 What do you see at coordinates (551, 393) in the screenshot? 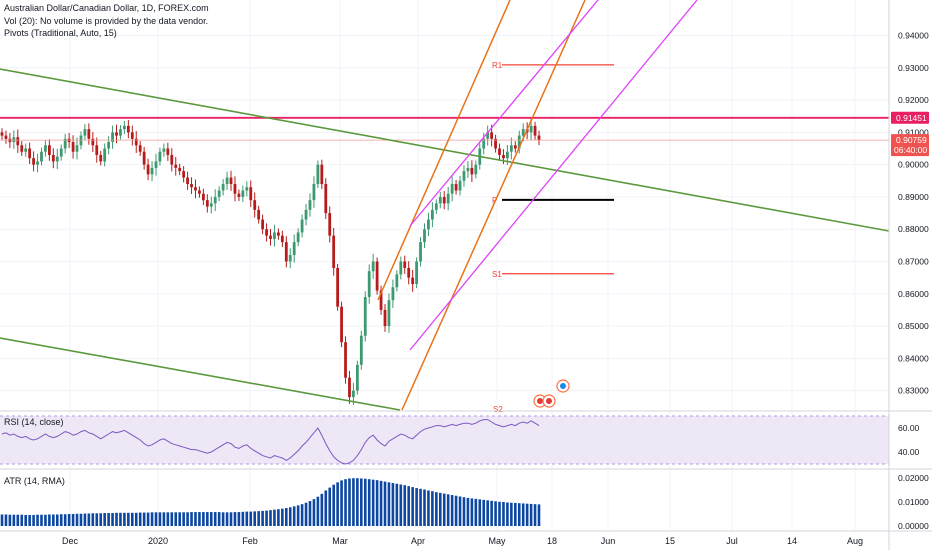
I see `event-icons` at bounding box center [551, 393].